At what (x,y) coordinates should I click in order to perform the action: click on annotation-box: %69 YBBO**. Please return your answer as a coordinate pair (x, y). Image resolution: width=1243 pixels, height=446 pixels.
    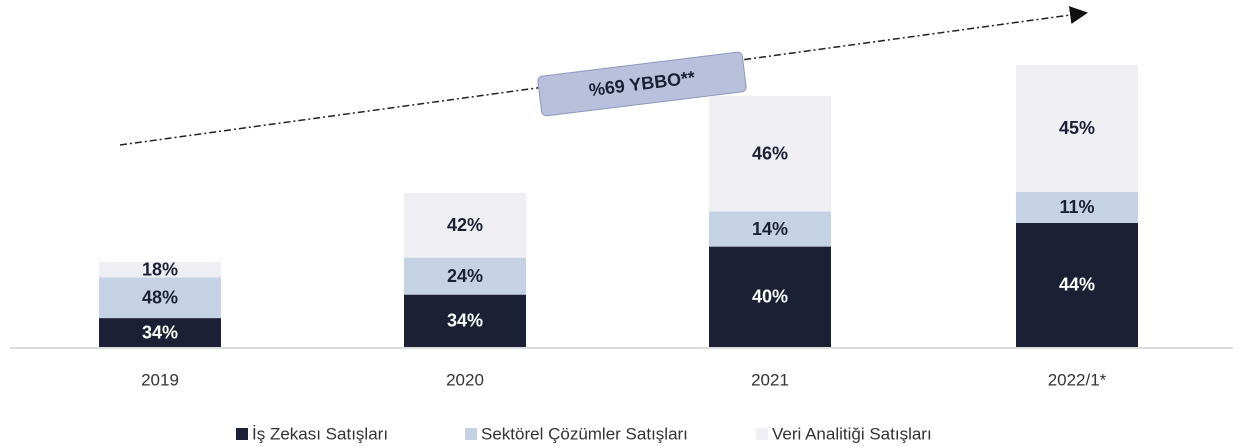
    Looking at the image, I should click on (642, 84).